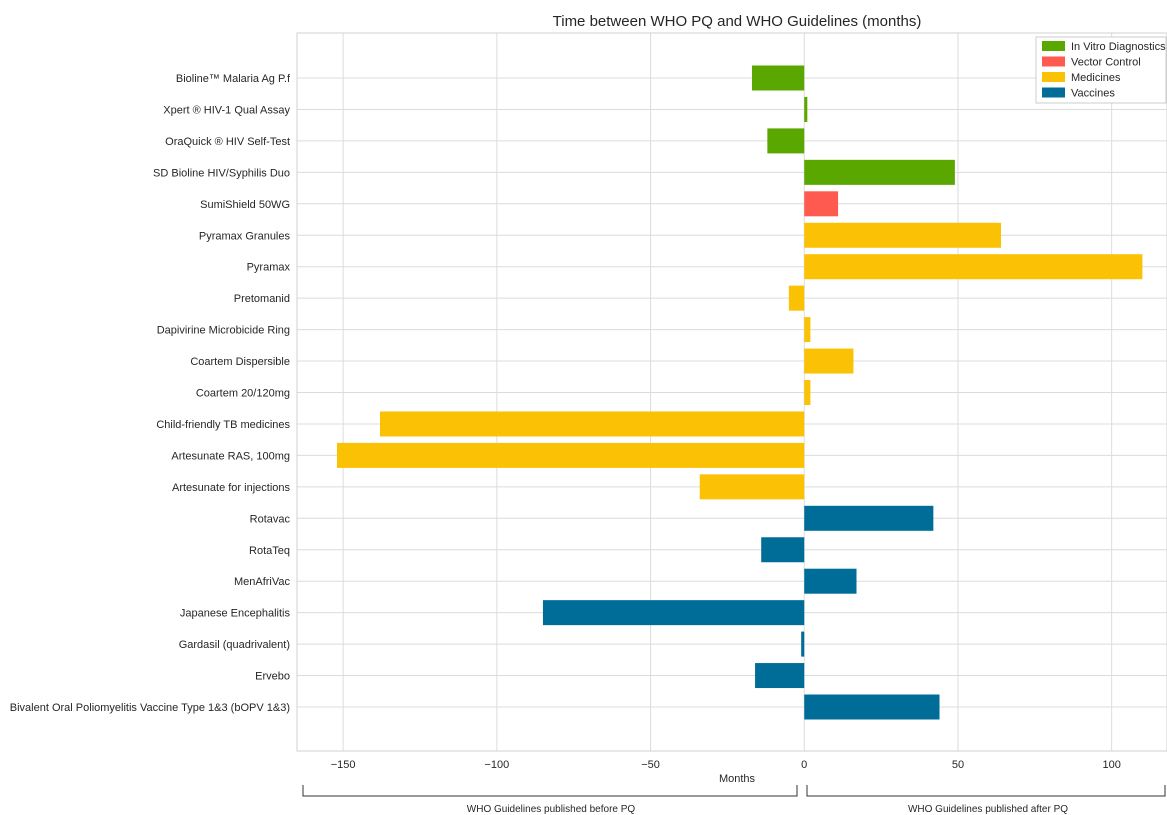  I want to click on x-tick-label: 50, so click(958, 765).